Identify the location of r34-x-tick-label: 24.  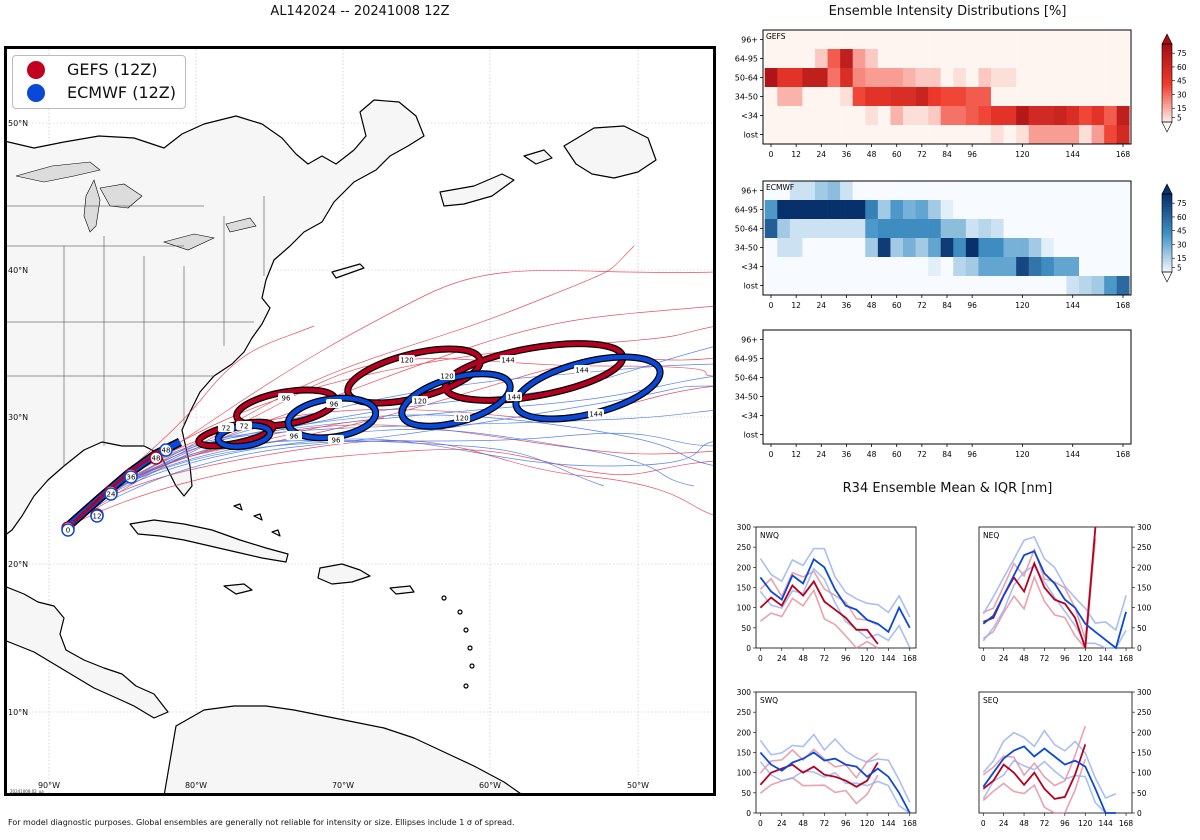
(1004, 823).